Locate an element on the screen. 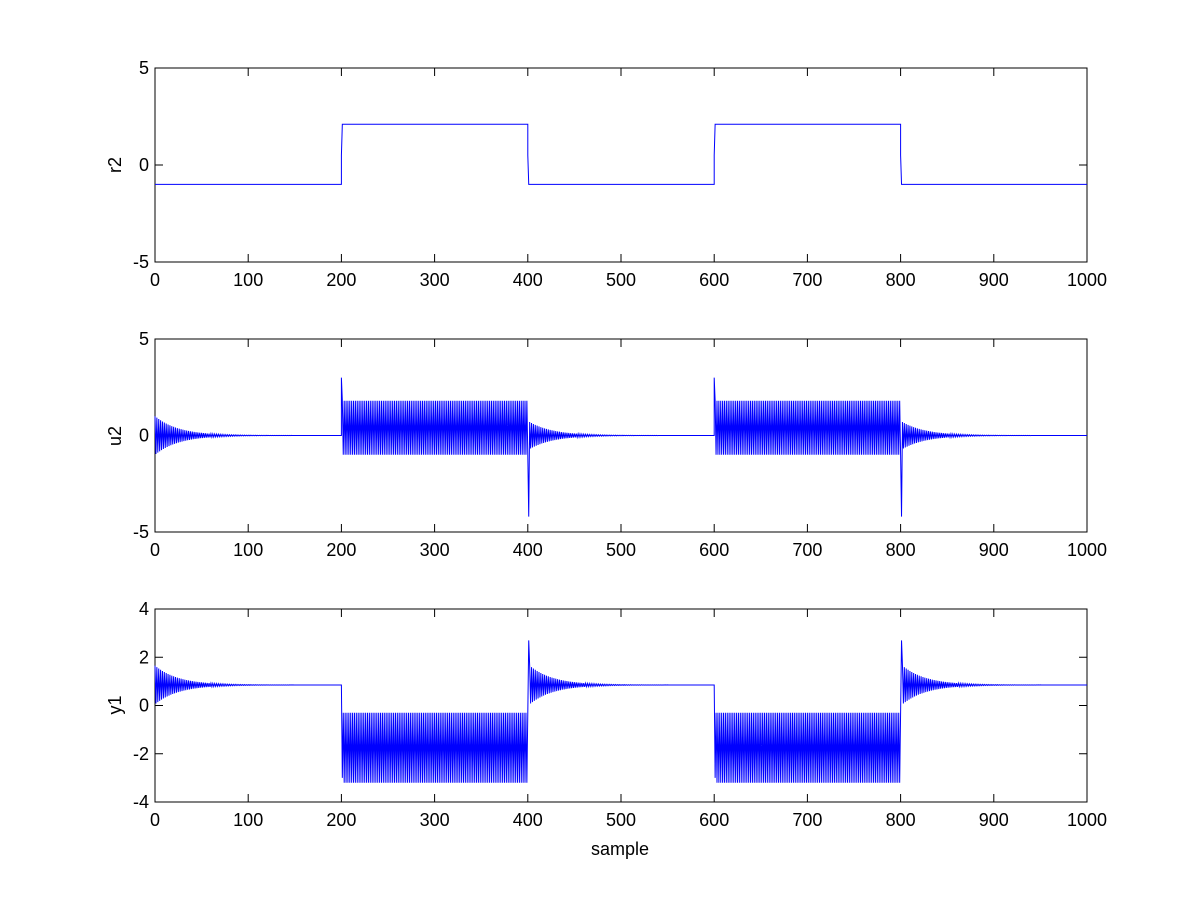  y-tick-label: 2 is located at coordinates (144, 657).